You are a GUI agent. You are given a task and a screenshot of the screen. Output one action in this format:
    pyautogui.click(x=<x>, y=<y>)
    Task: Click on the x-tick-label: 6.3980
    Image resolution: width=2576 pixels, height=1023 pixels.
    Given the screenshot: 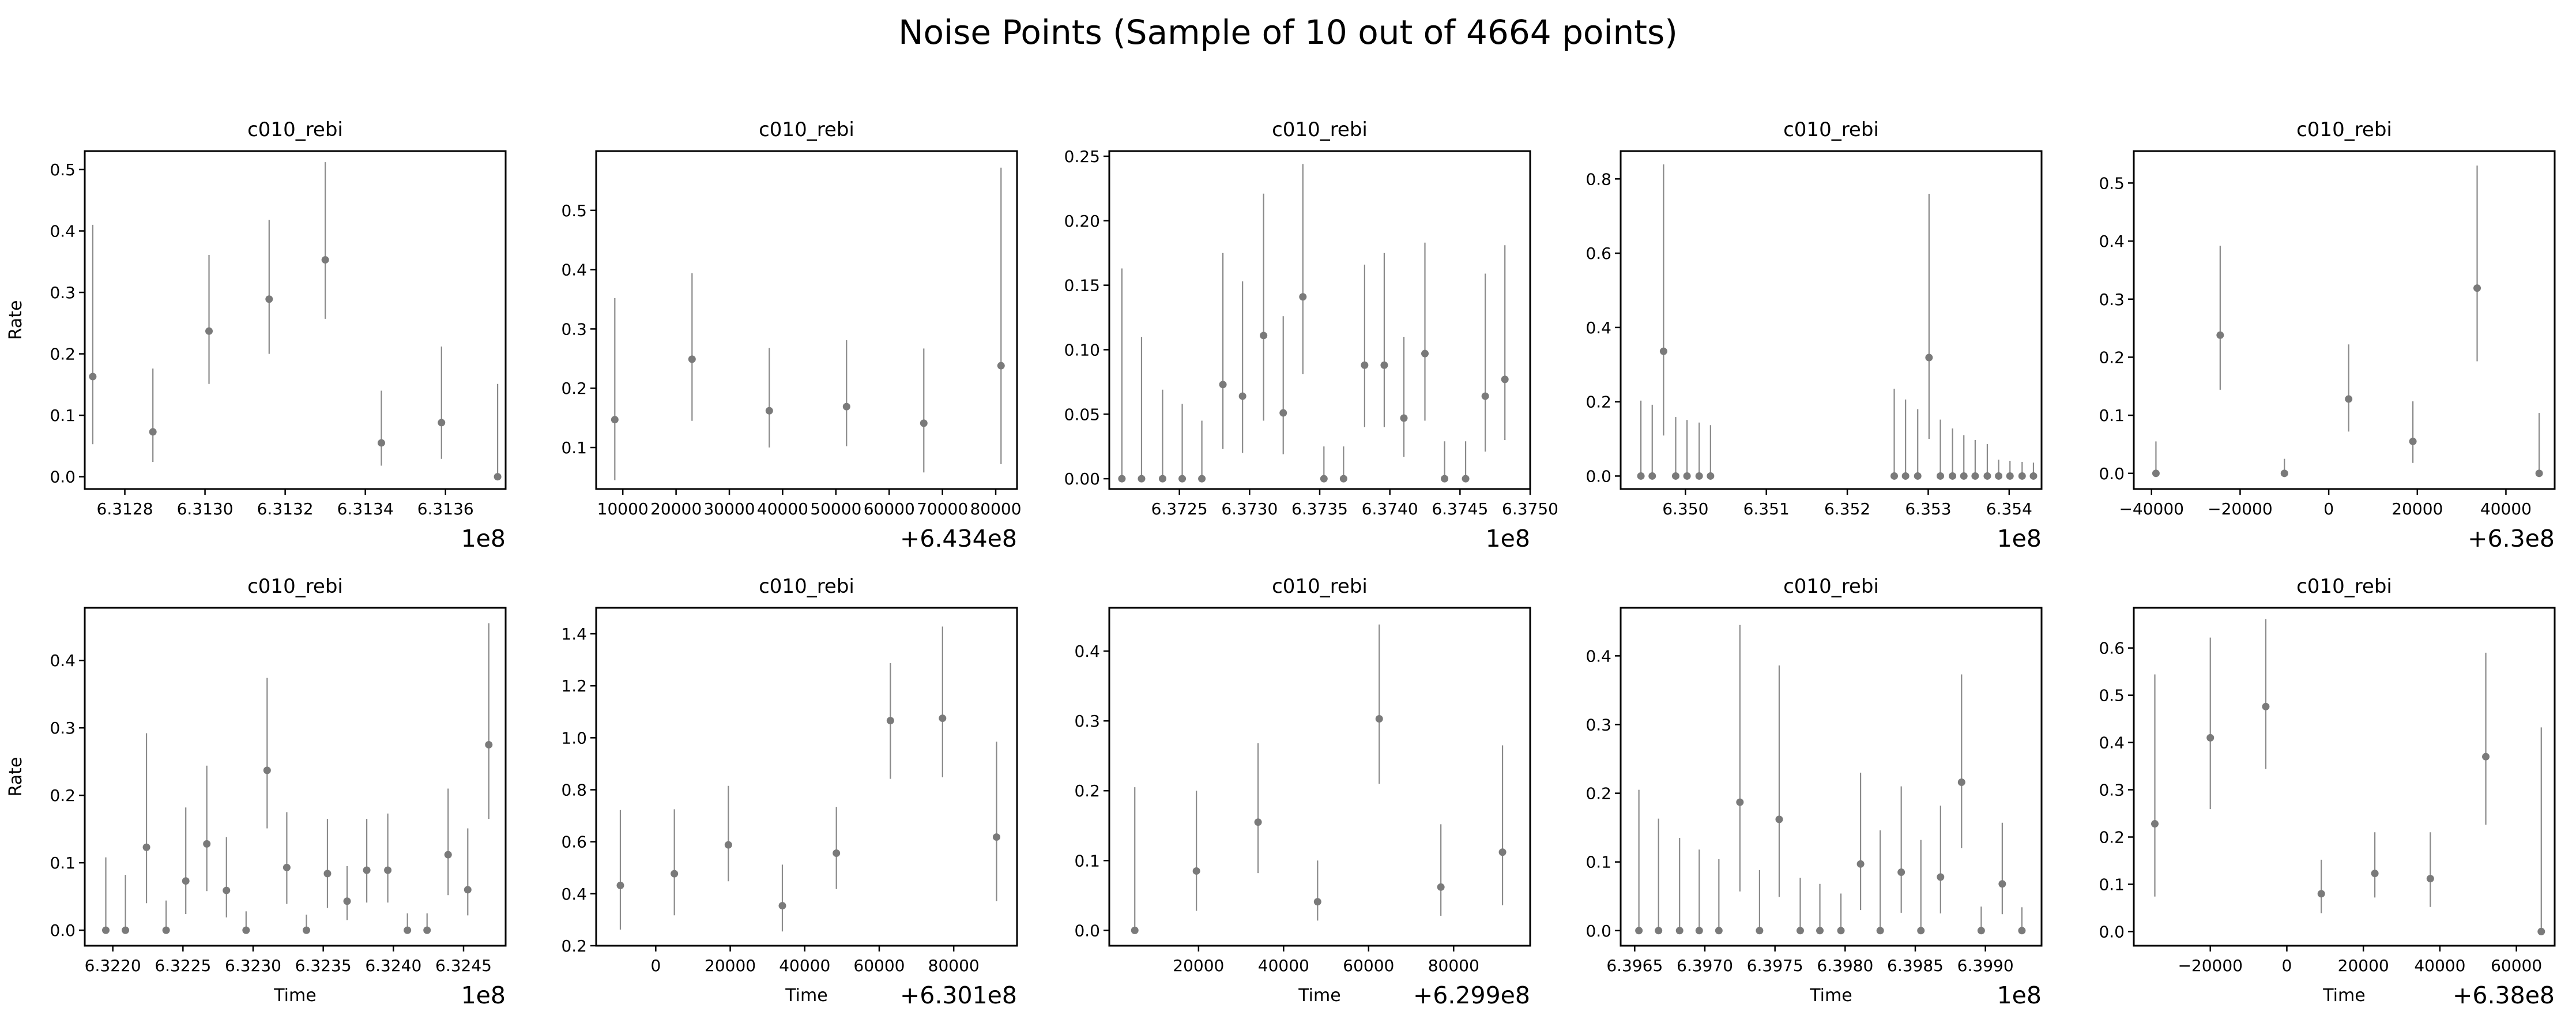 What is the action you would take?
    pyautogui.click(x=1845, y=965)
    